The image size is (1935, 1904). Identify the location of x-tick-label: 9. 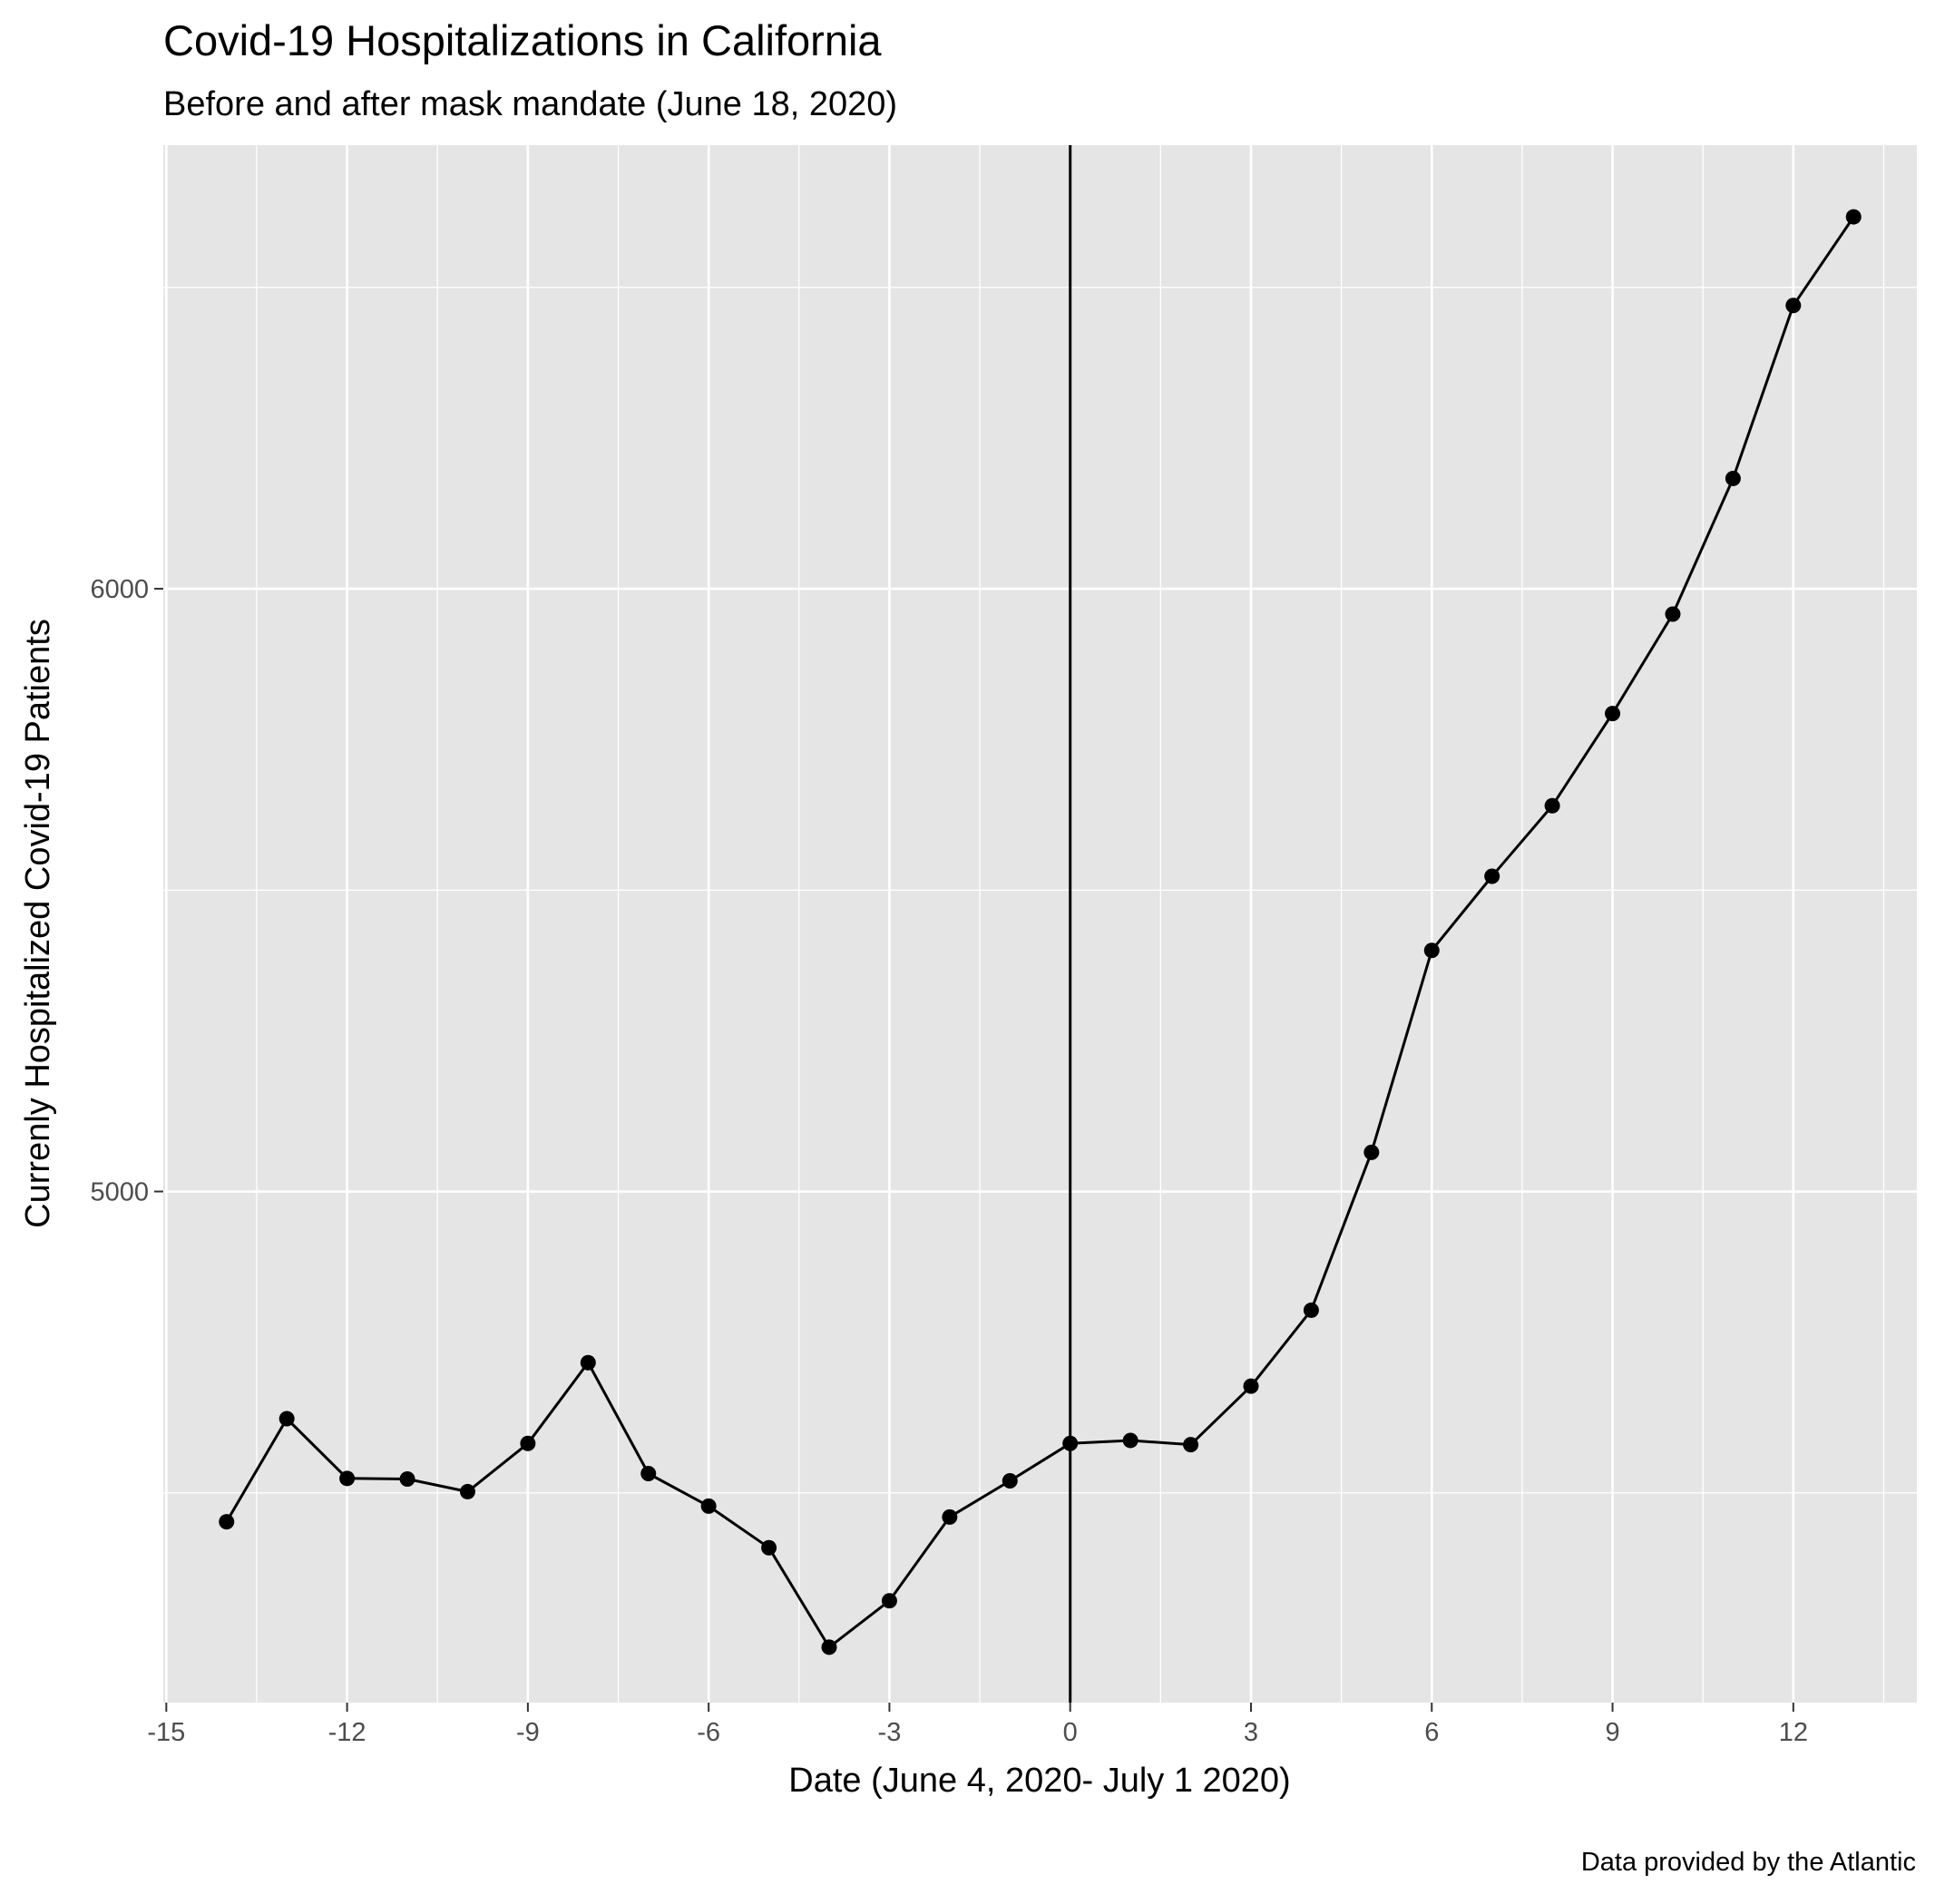
(1612, 1733).